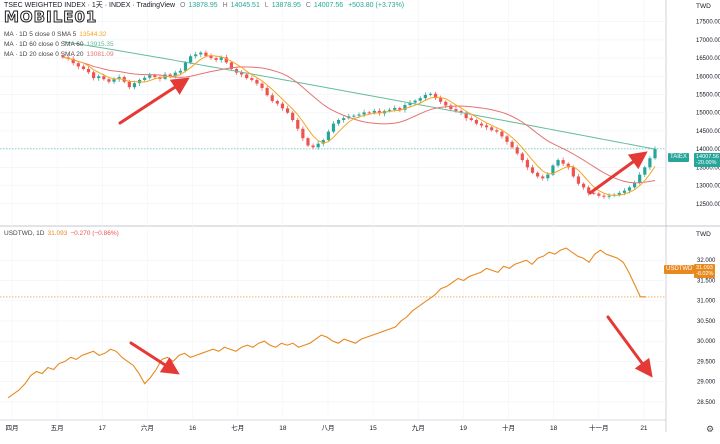 Image resolution: width=720 pixels, height=444 pixels. Describe the element at coordinates (708, 114) in the screenshot. I see `price-tick-label: 15000.00` at that location.